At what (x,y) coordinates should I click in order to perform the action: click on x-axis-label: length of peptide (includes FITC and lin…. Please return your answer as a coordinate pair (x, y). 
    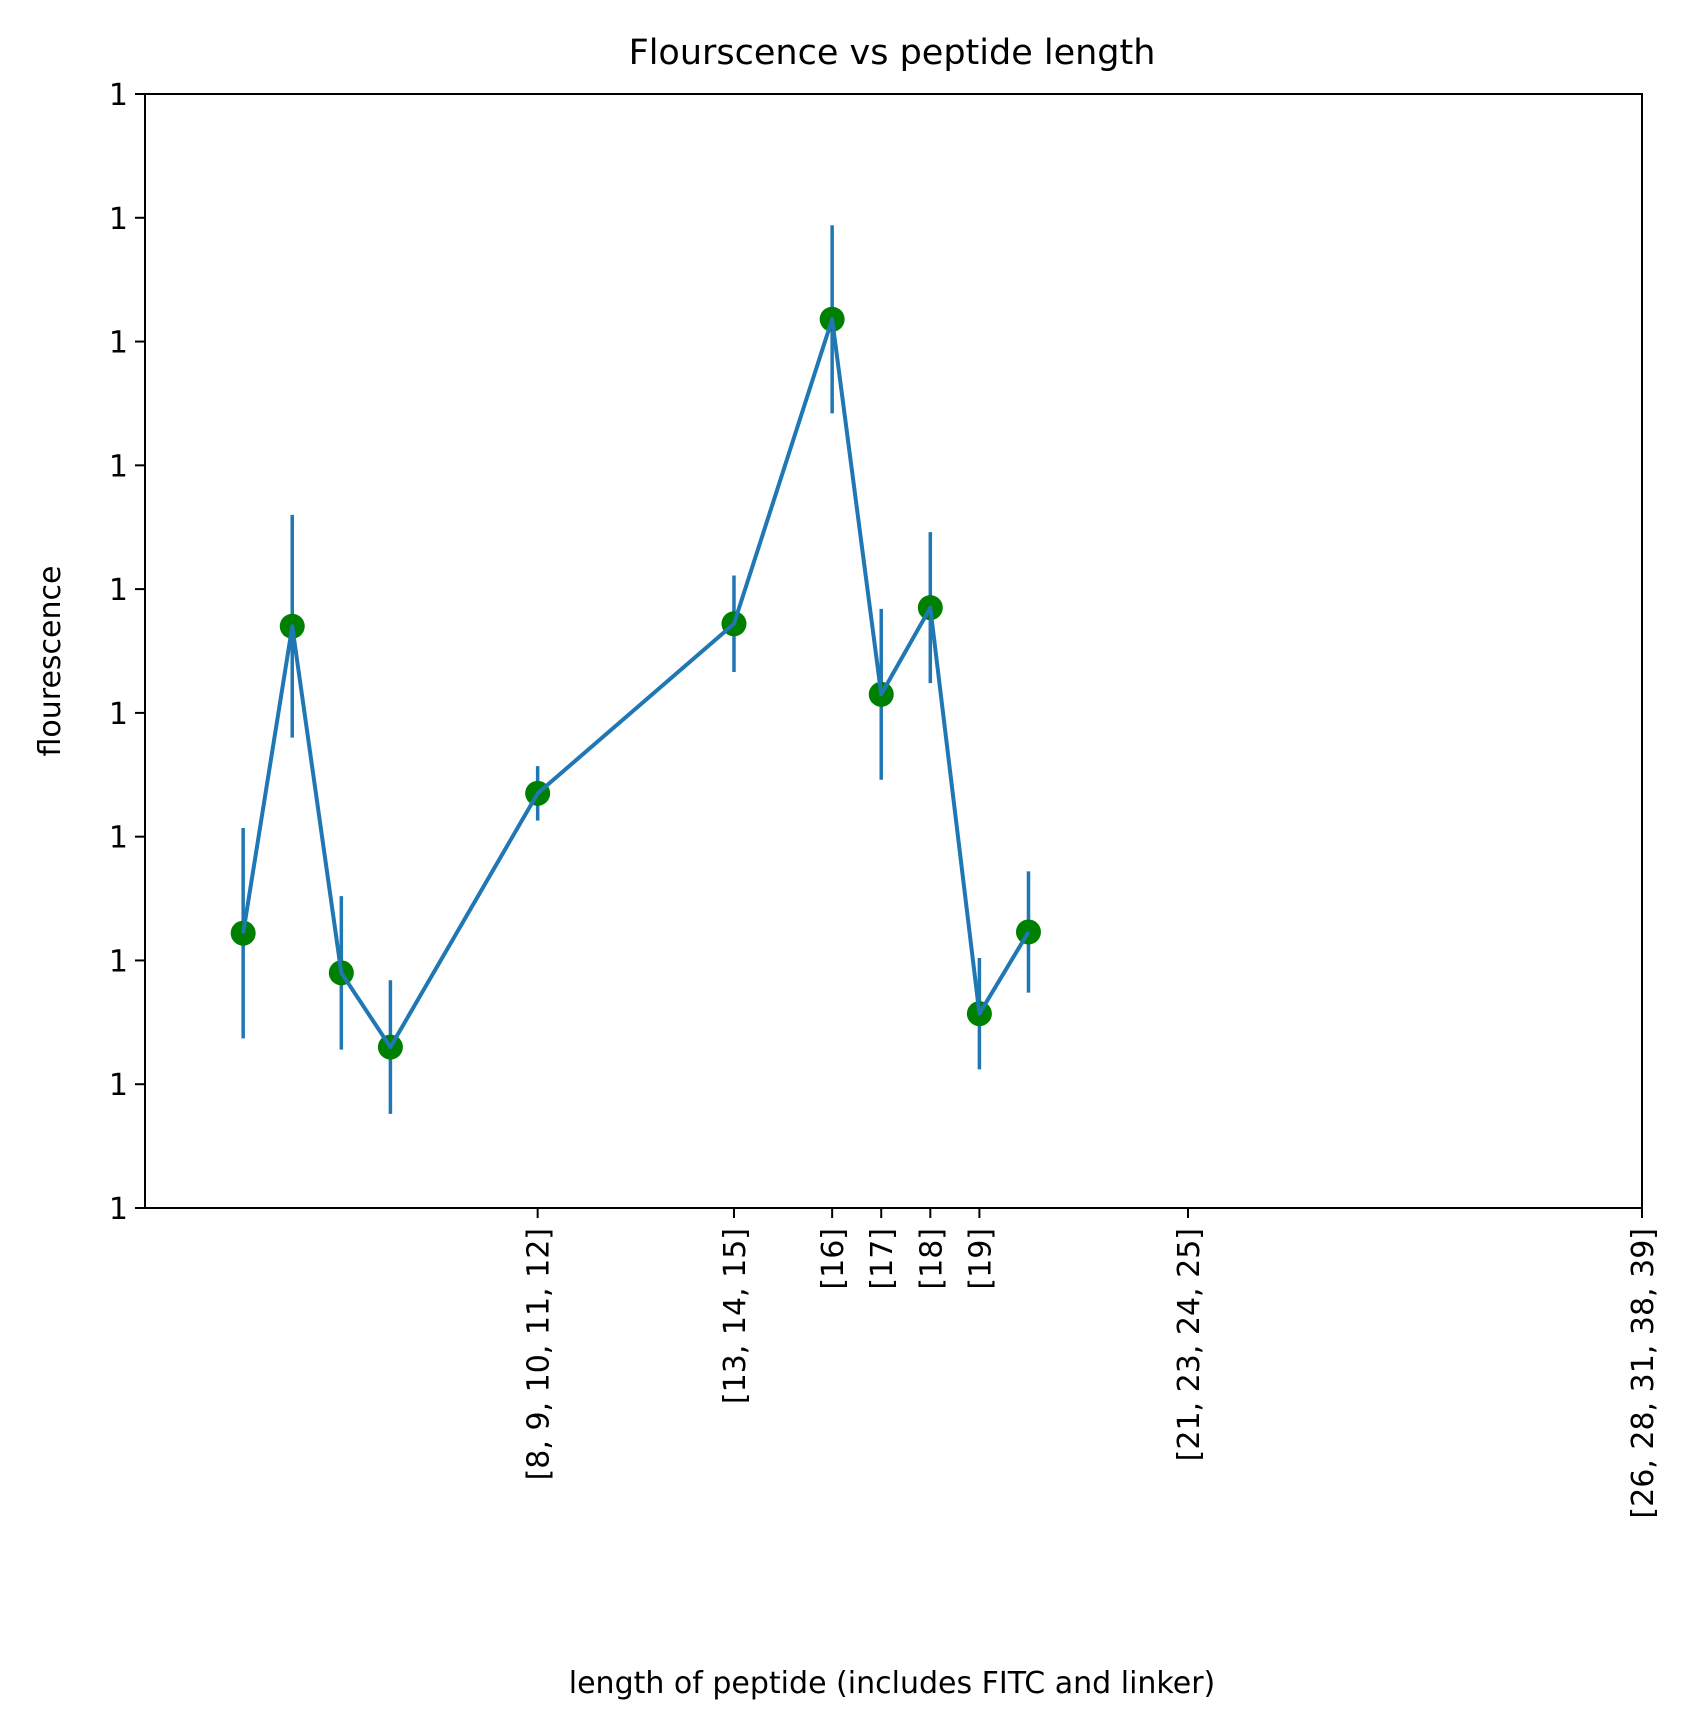
    Looking at the image, I should click on (892, 1683).